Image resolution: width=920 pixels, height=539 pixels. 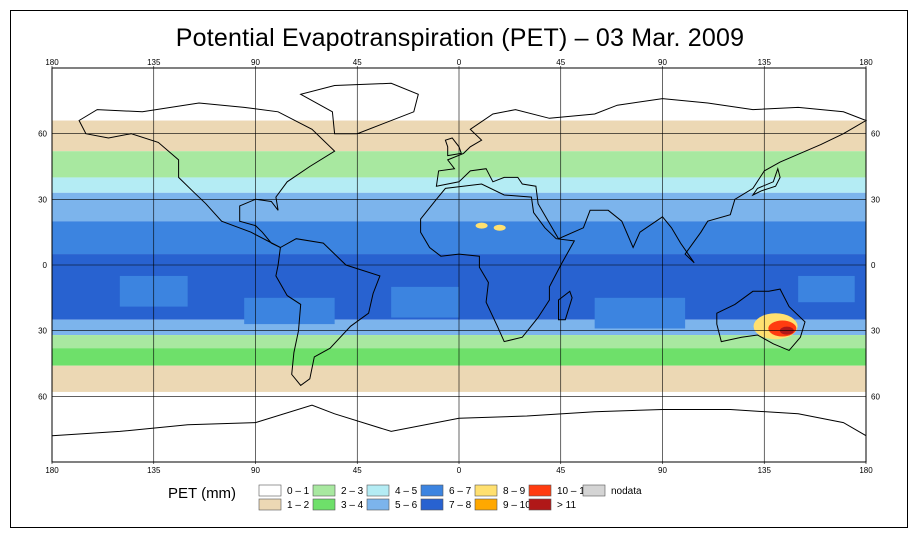 I want to click on legend-label: 5 – 6, so click(x=406, y=505).